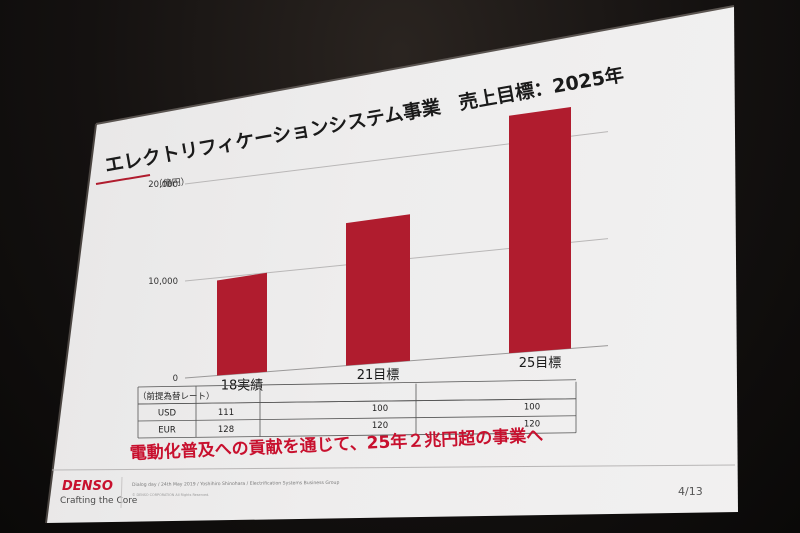 This screenshot has height=533, width=800. I want to click on footer-divider, so click(393, 467).